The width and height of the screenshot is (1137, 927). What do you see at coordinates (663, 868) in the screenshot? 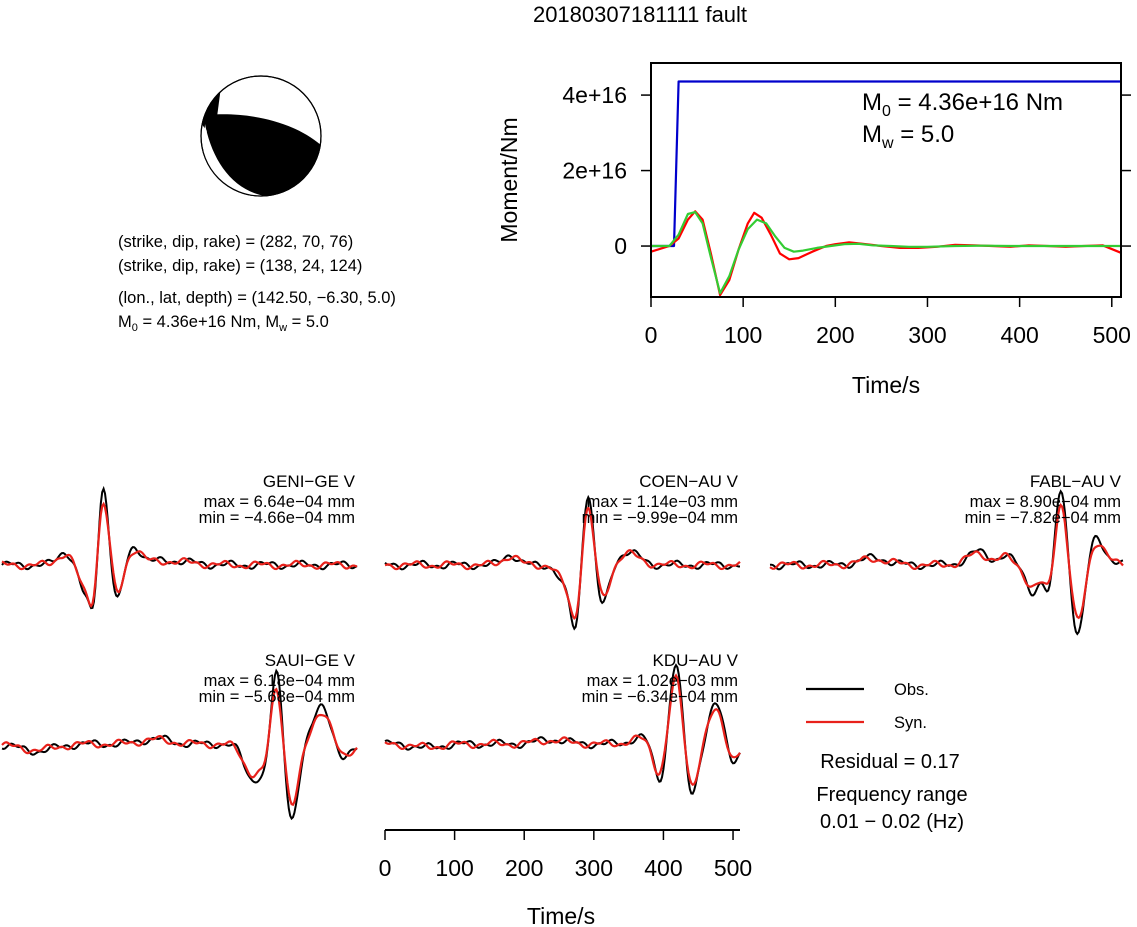
I see `waveform-xtick-label: 400` at bounding box center [663, 868].